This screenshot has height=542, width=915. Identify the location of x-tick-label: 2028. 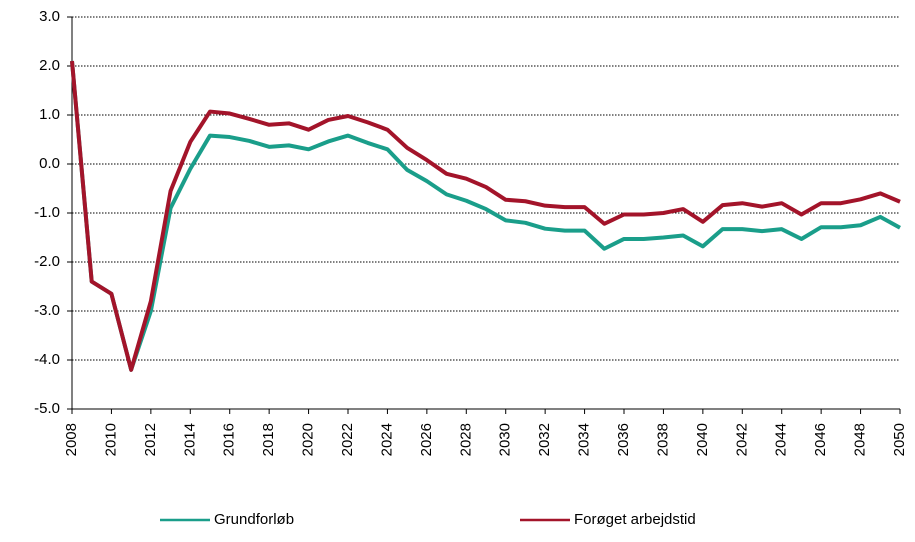
(465, 439).